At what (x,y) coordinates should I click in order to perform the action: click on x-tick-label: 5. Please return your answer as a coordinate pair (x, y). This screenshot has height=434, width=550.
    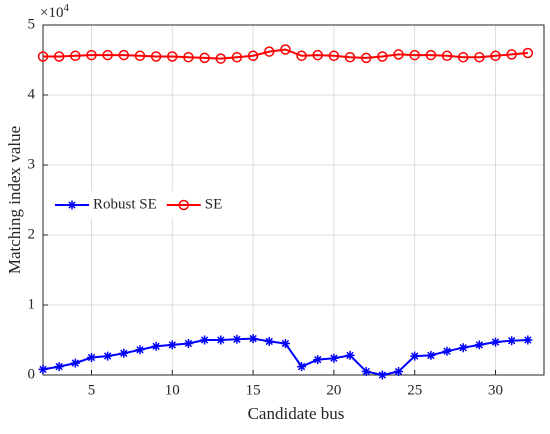
    Looking at the image, I should click on (92, 390).